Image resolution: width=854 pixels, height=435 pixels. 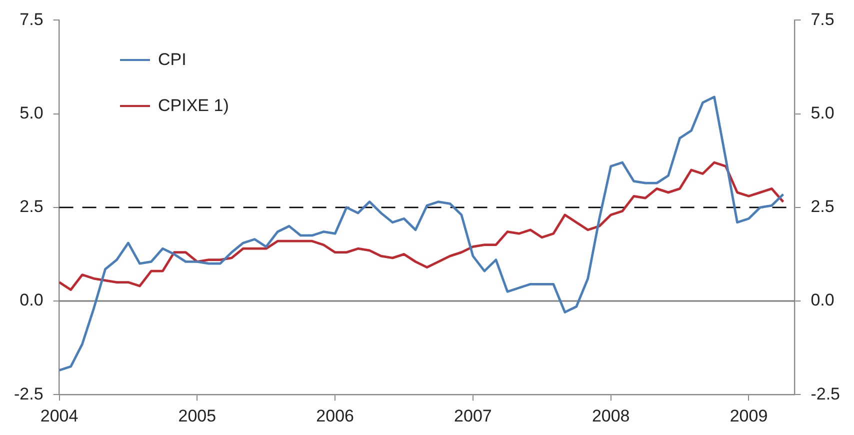 What do you see at coordinates (822, 19) in the screenshot?
I see `y2-tick-label: 7.5` at bounding box center [822, 19].